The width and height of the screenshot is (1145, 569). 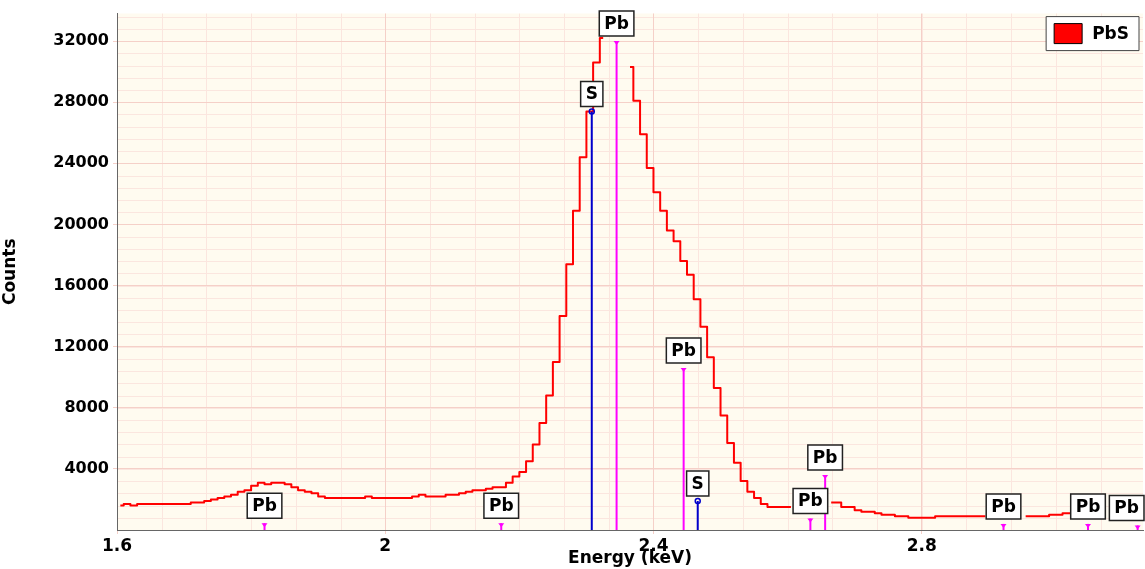 What do you see at coordinates (81, 345) in the screenshot?
I see `y-tick-label: 12000` at bounding box center [81, 345].